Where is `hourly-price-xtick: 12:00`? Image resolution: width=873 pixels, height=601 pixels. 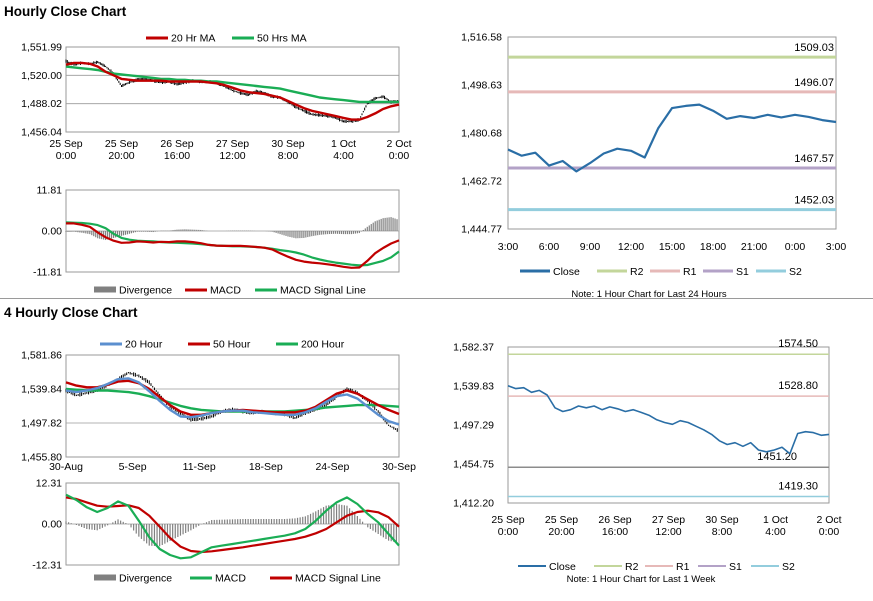
hourly-price-xtick: 12:00 is located at coordinates (232, 156).